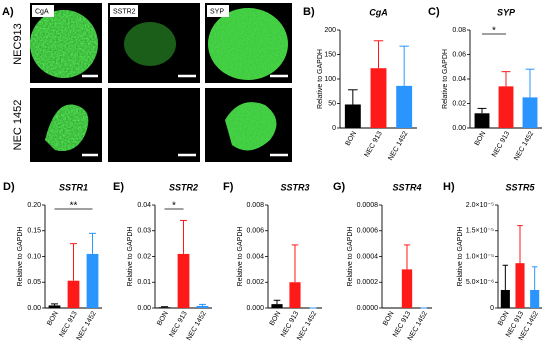  Describe the element at coordinates (378, 12) in the screenshot. I see `chart-title: CgA` at that location.